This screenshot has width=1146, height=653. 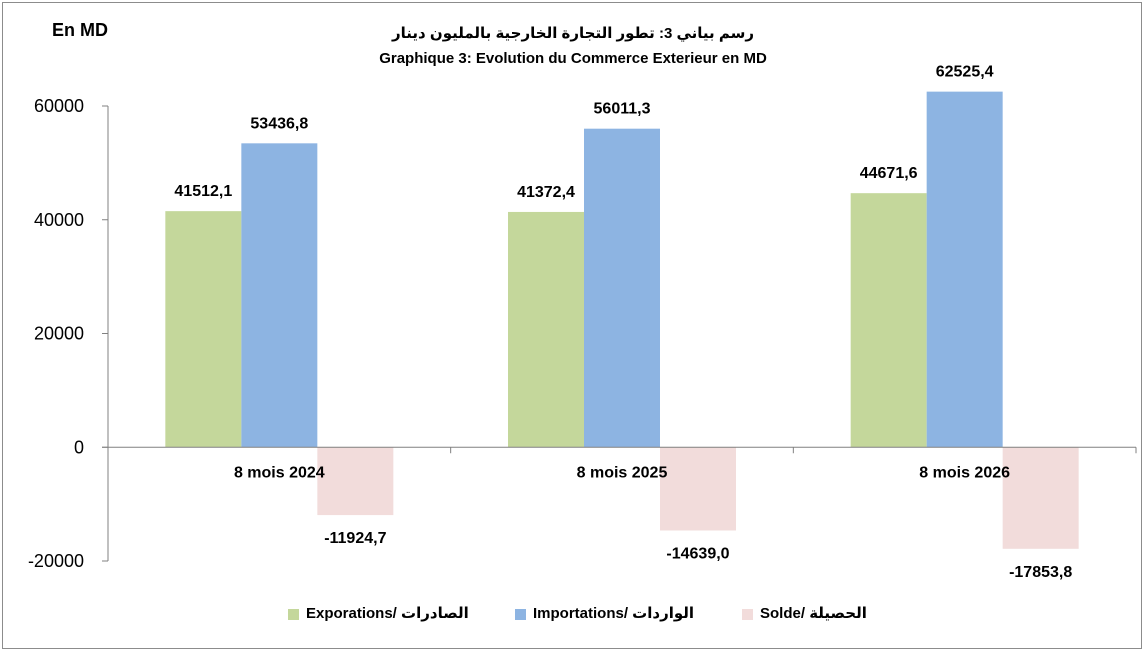 What do you see at coordinates (622, 472) in the screenshot?
I see `x-tick-label: 8 mois 2025` at bounding box center [622, 472].